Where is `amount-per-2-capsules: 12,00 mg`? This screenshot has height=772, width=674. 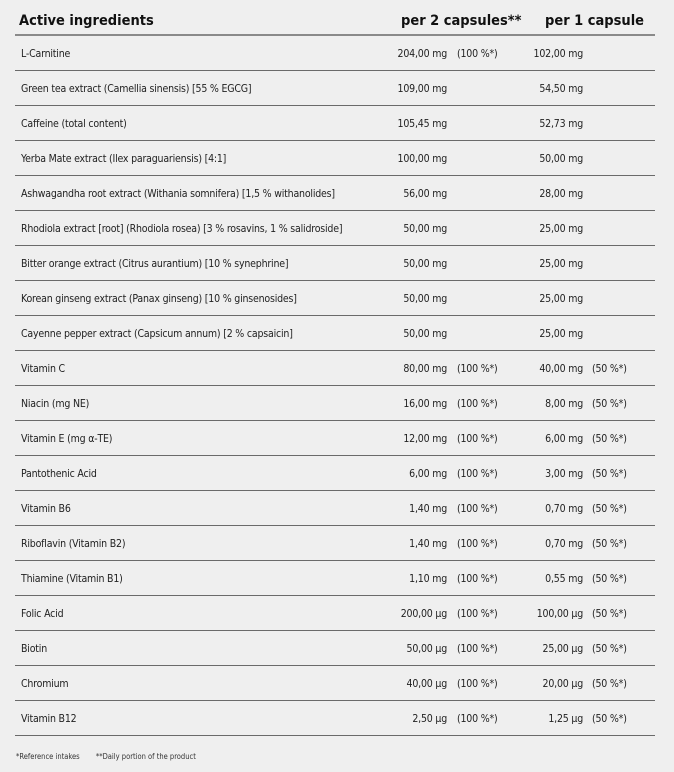
amount-per-2-capsules: 12,00 mg is located at coordinates (425, 439).